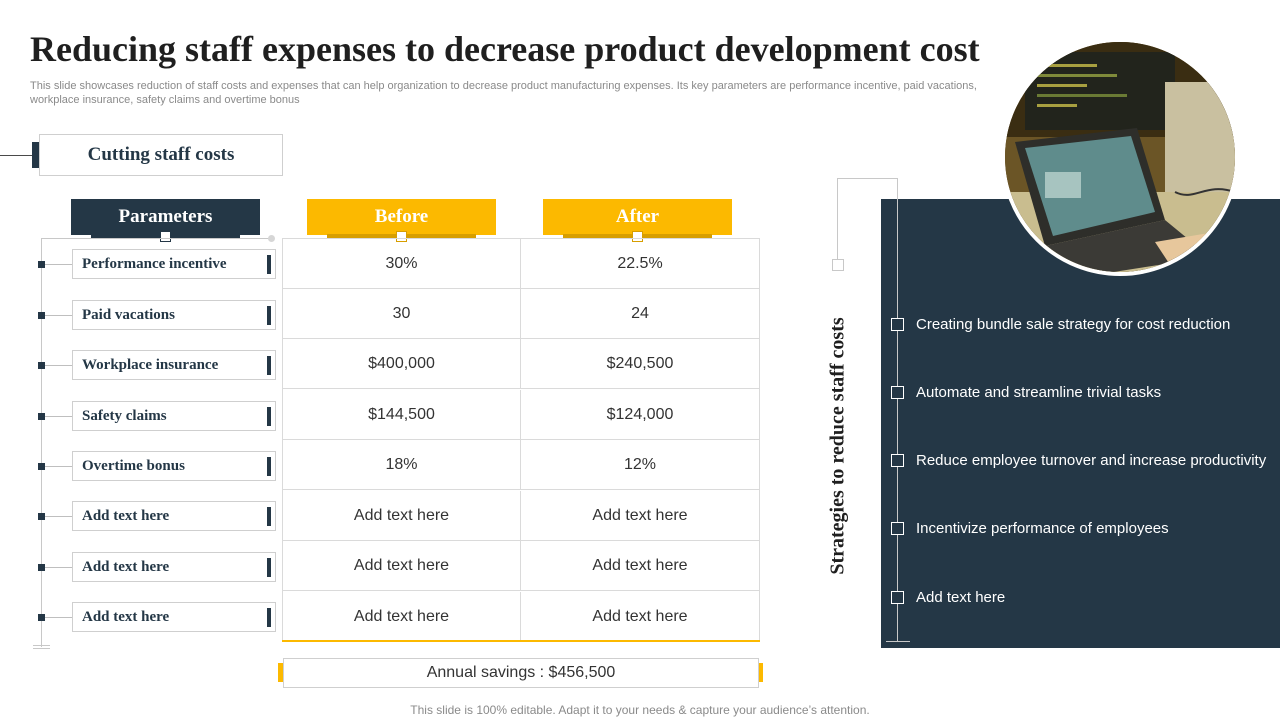 This screenshot has height=720, width=1280. I want to click on strategies-bracket-left, so click(837, 218).